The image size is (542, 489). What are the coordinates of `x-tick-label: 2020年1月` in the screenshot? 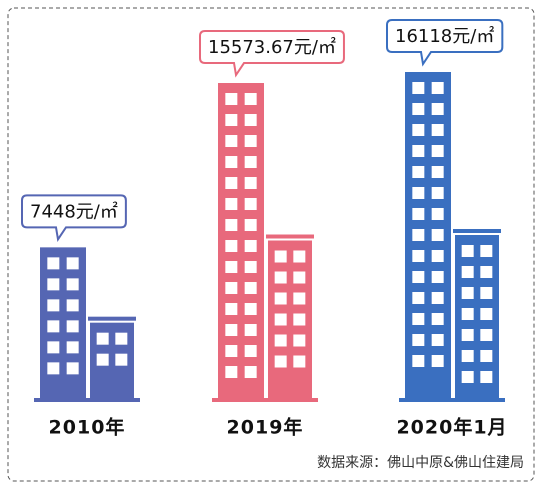 It's located at (451, 427).